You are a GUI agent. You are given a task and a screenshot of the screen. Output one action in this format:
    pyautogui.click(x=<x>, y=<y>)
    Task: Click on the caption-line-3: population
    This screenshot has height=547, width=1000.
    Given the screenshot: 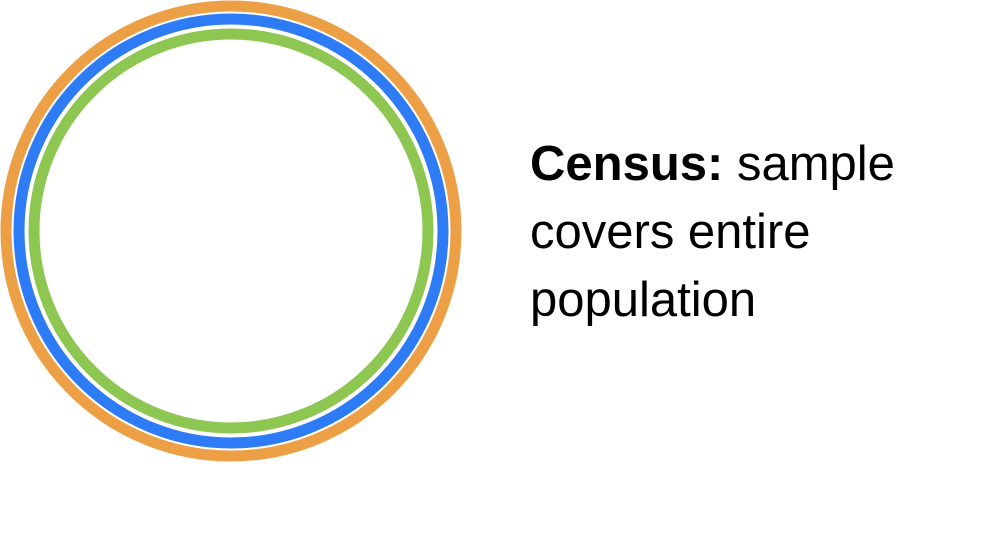 What is the action you would take?
    pyautogui.click(x=643, y=300)
    